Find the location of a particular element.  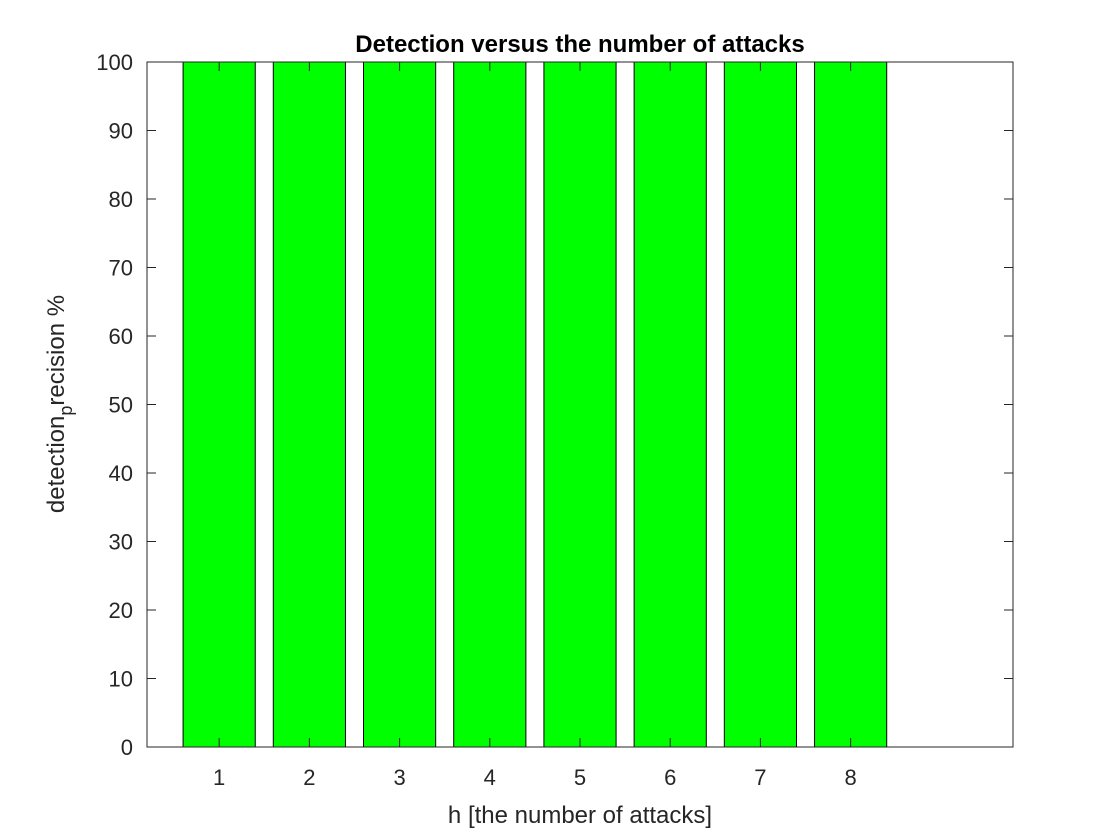

y-tick-label-20: 20 is located at coordinates (121, 610).